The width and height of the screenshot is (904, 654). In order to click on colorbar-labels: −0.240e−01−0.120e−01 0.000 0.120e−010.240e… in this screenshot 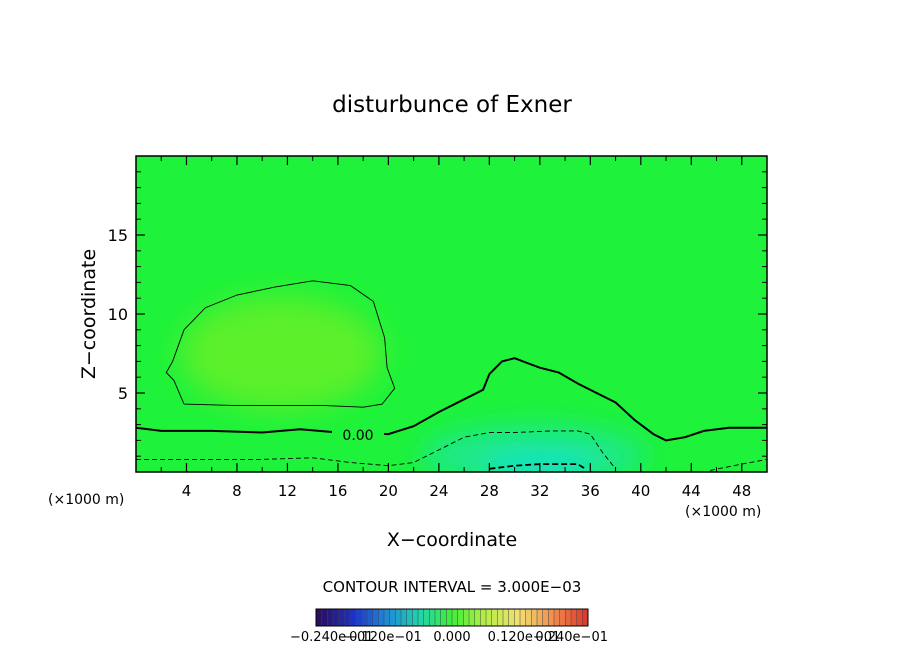, I will do `click(449, 637)`.